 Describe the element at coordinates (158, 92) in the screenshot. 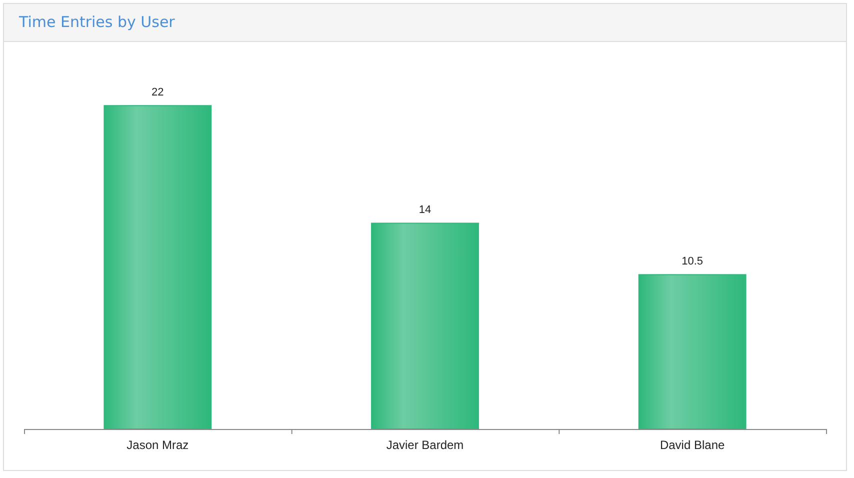

I see `data-label: 22` at that location.